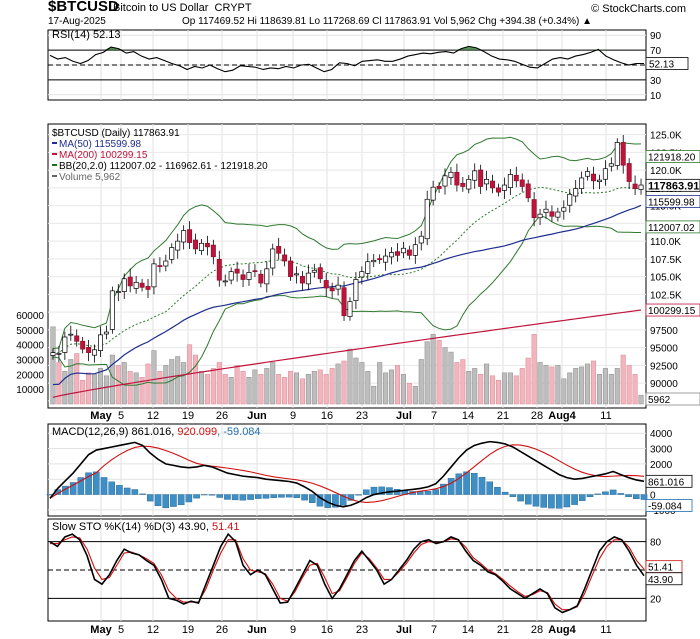 The width and height of the screenshot is (700, 639). I want to click on price-tick-label: 95000, so click(664, 349).